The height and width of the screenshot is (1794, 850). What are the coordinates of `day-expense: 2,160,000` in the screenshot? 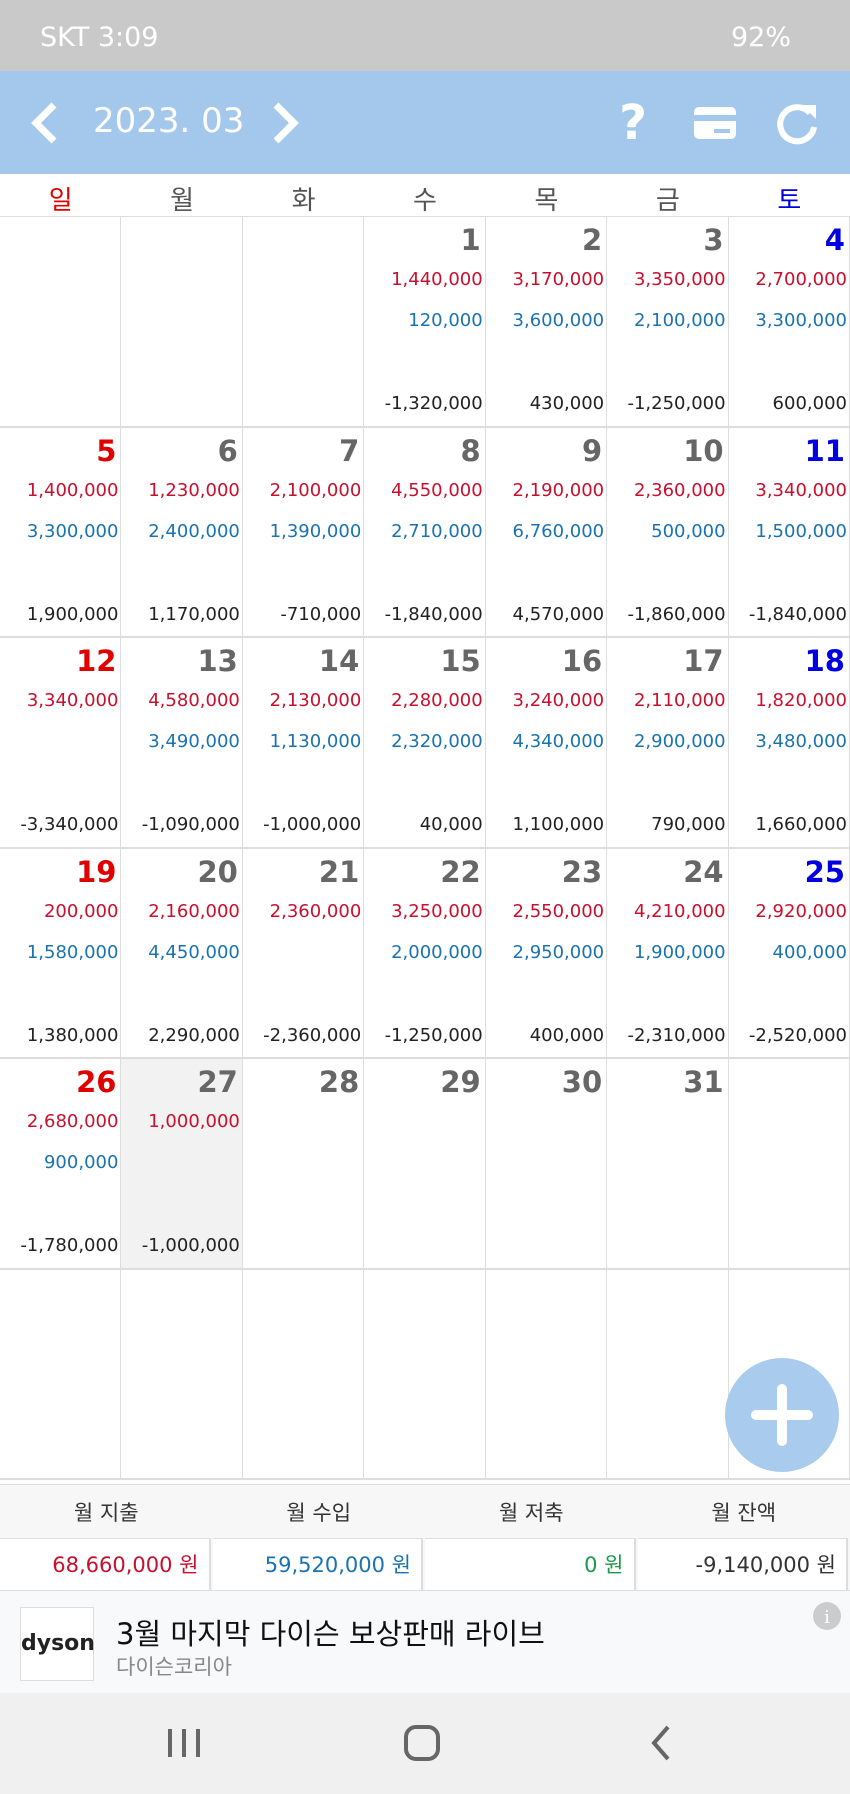 It's located at (194, 911).